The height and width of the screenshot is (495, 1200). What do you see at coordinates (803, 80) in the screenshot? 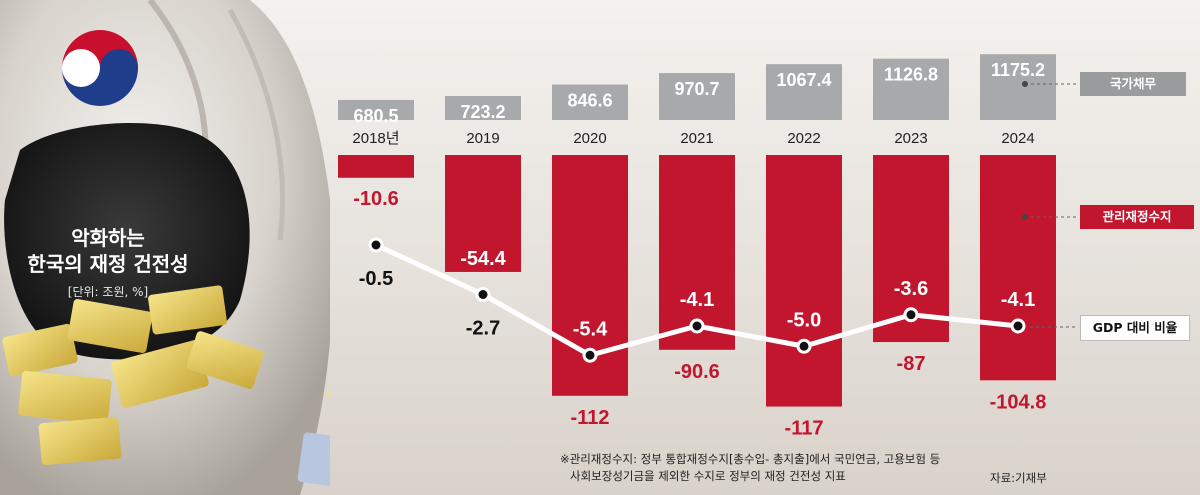
I see `debt-label: 1067.4` at bounding box center [803, 80].